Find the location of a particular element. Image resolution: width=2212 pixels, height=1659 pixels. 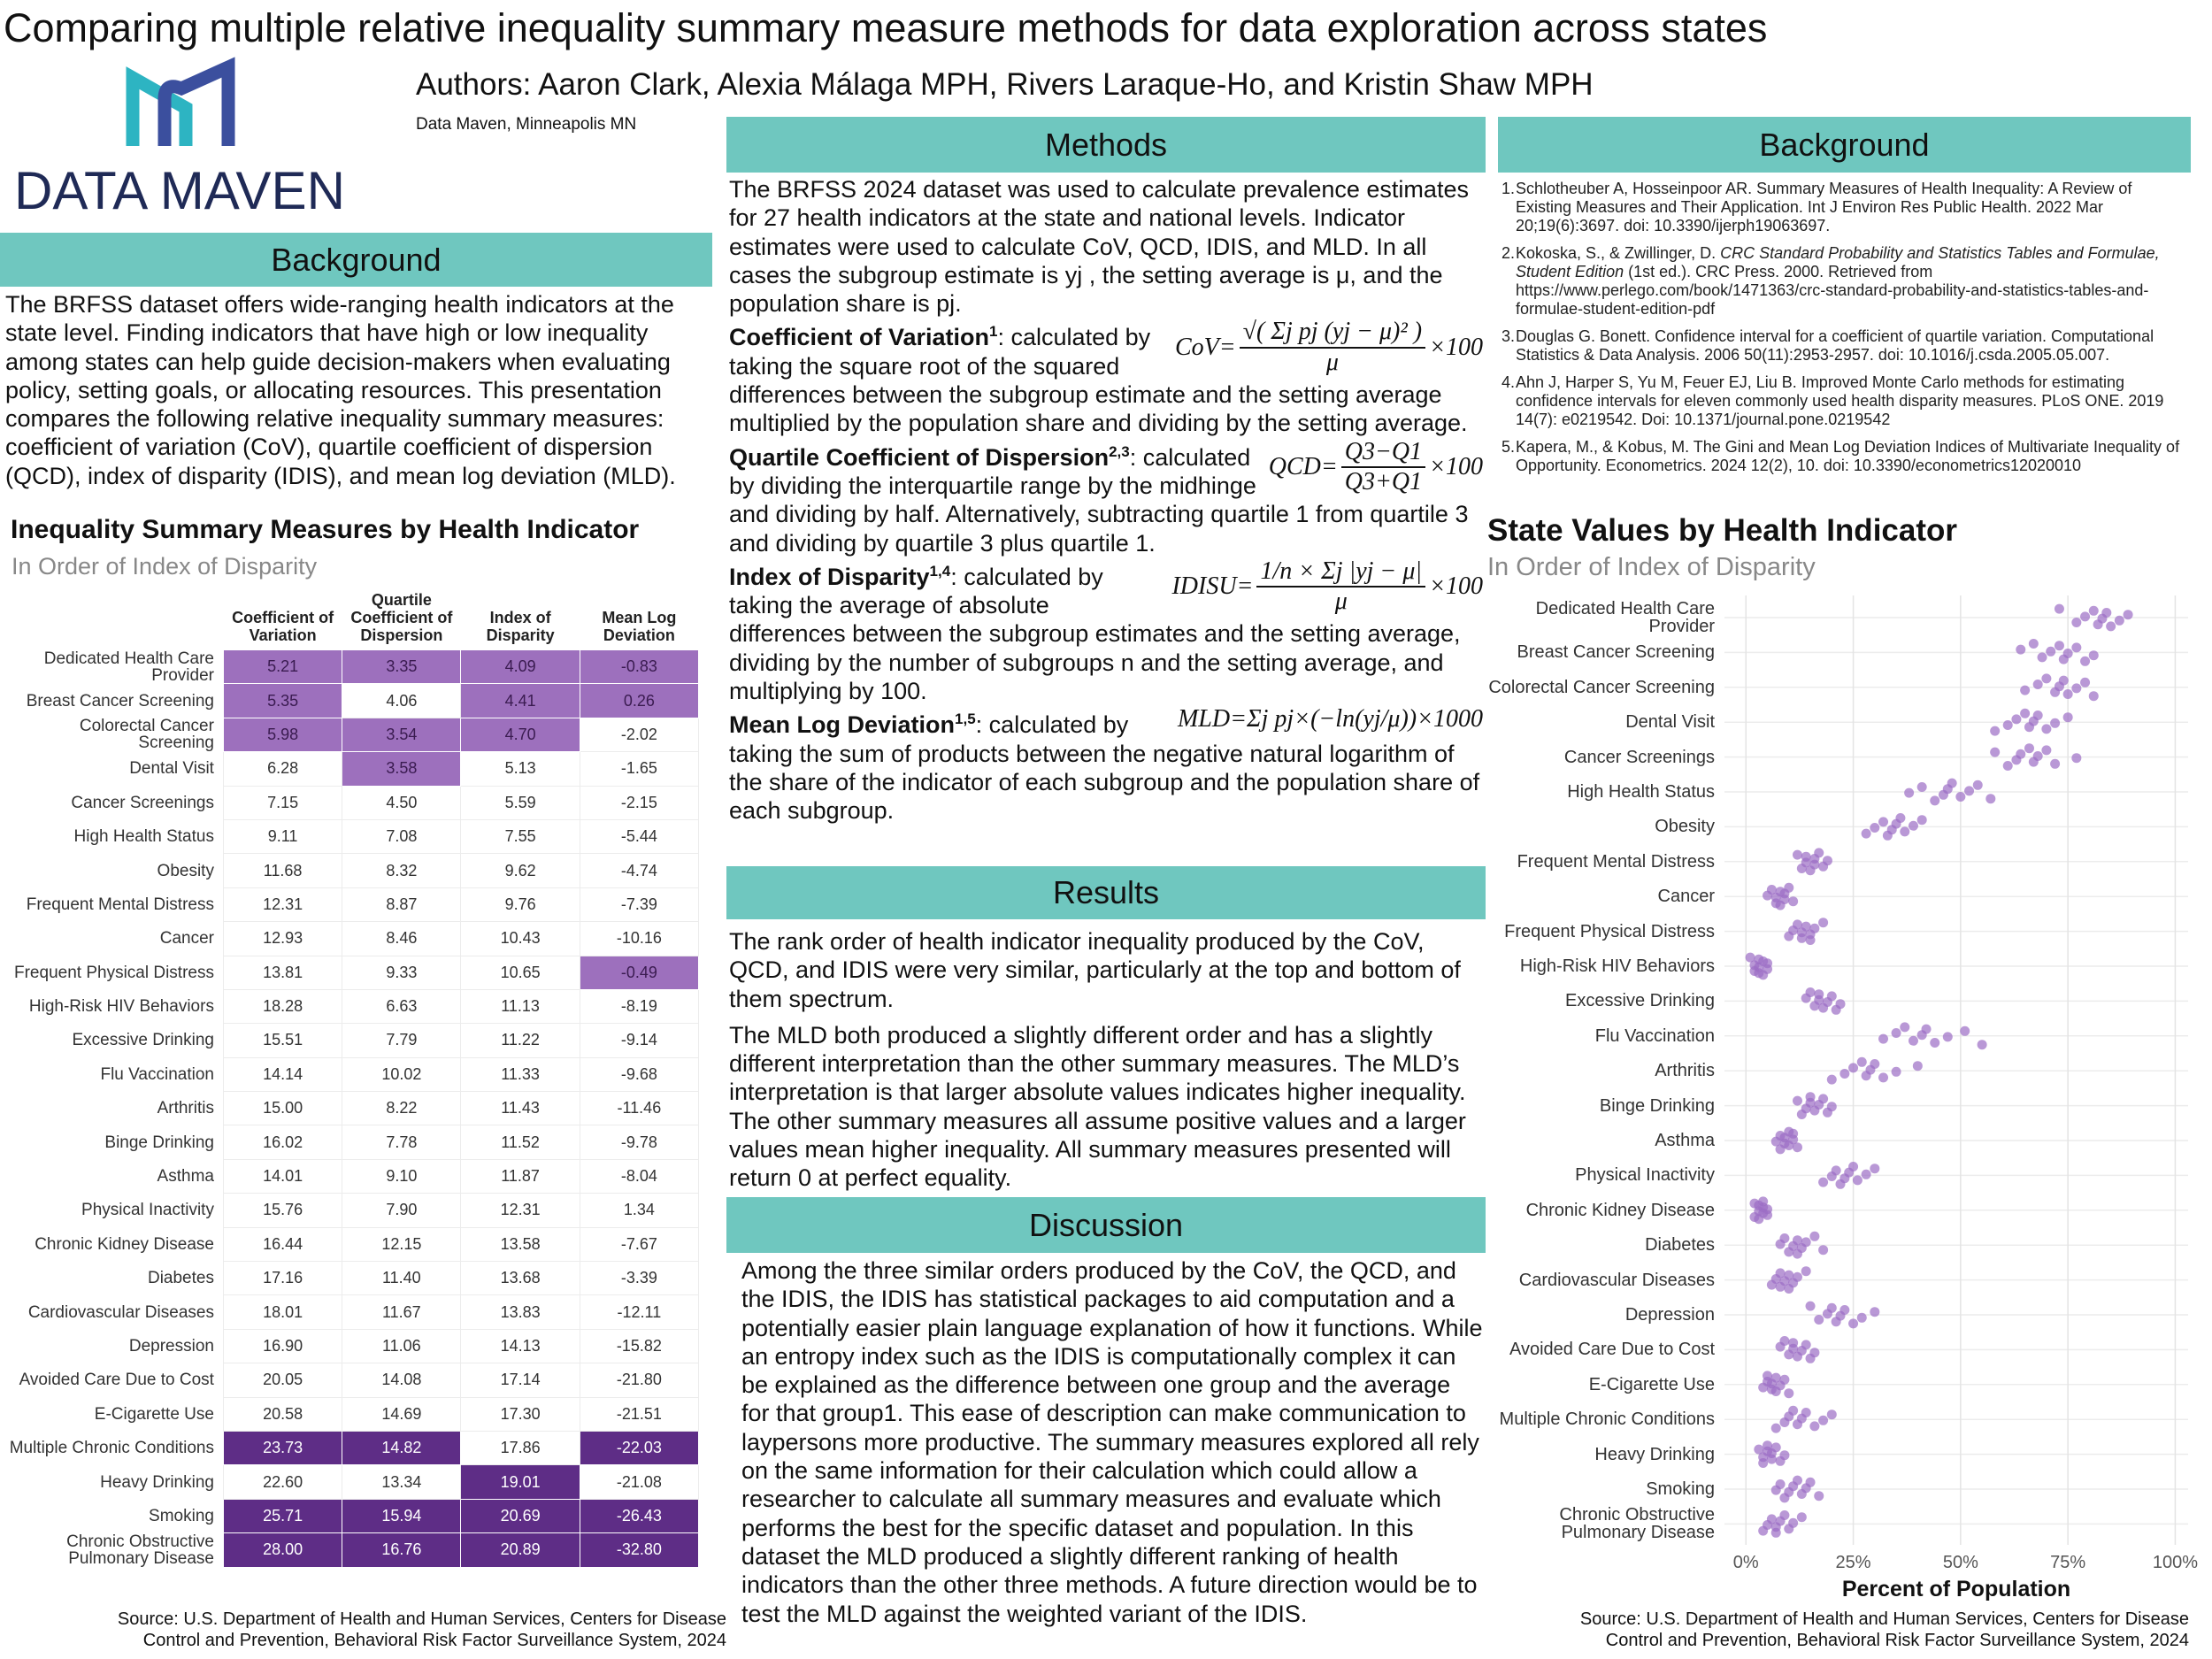

method-term: Quartile Coefficient of Dispersion is located at coordinates (920, 457).